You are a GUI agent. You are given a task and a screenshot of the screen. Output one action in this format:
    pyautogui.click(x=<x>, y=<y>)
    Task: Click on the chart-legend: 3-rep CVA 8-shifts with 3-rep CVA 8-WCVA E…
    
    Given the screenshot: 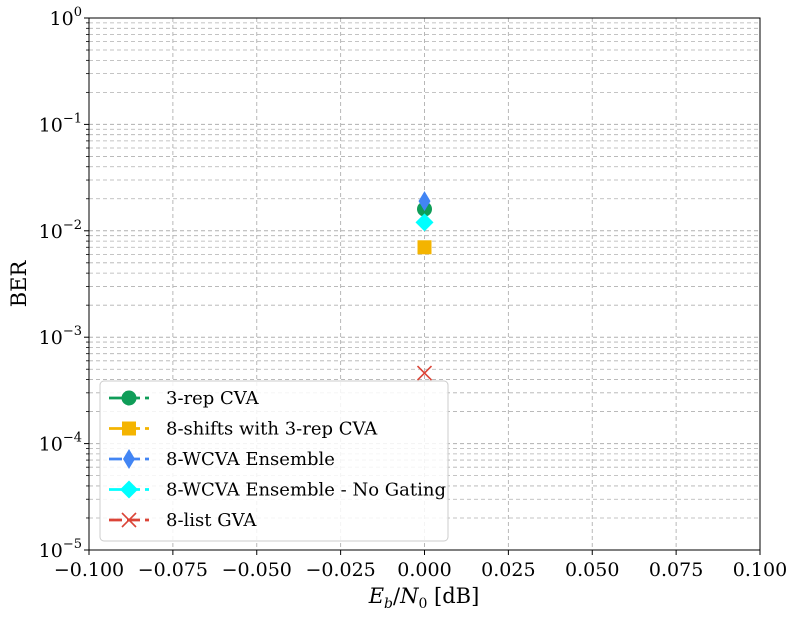 What is the action you would take?
    pyautogui.click(x=274, y=461)
    